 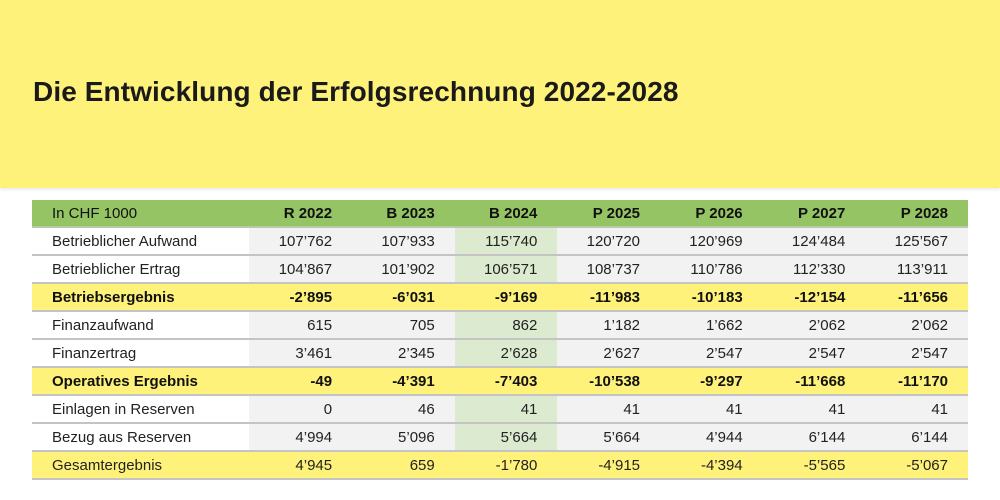 I want to click on value-cell: -2’895, so click(x=301, y=297).